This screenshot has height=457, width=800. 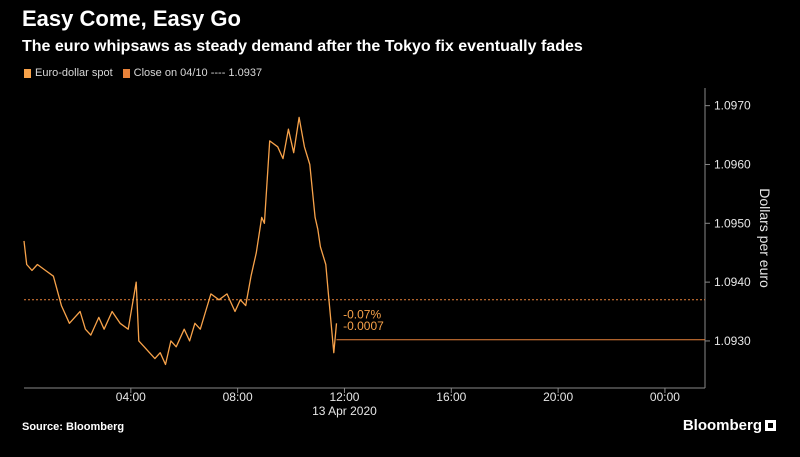 I want to click on y-tick-label: 1.0930, so click(x=732, y=341).